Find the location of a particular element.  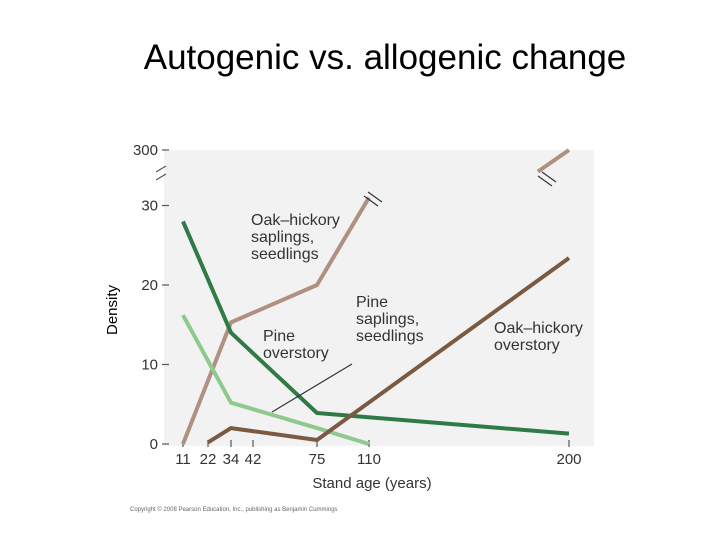

y-tick-label: 20 is located at coordinates (149, 285).